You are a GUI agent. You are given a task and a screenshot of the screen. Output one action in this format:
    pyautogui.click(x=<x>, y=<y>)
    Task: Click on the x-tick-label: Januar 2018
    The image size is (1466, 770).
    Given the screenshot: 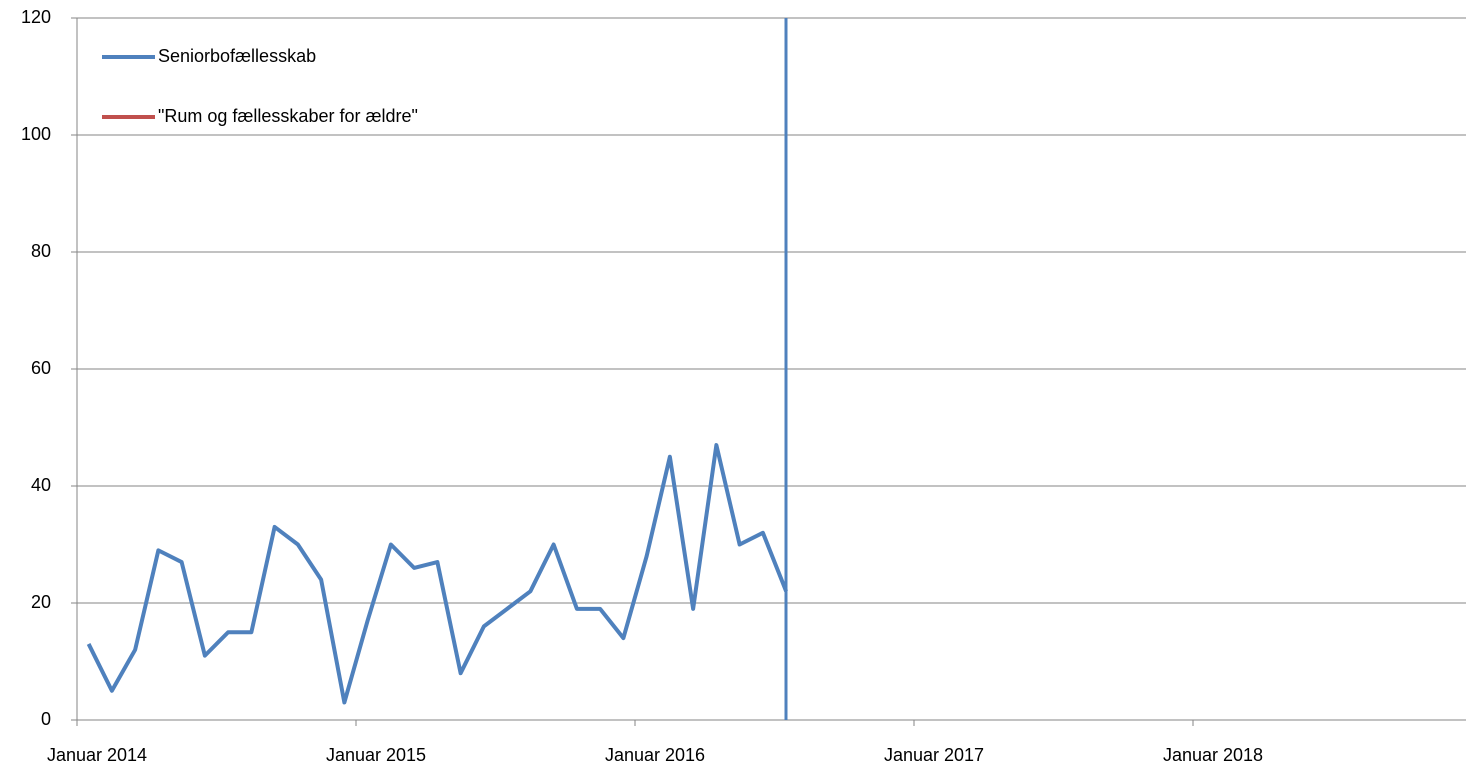 What is the action you would take?
    pyautogui.click(x=1213, y=755)
    